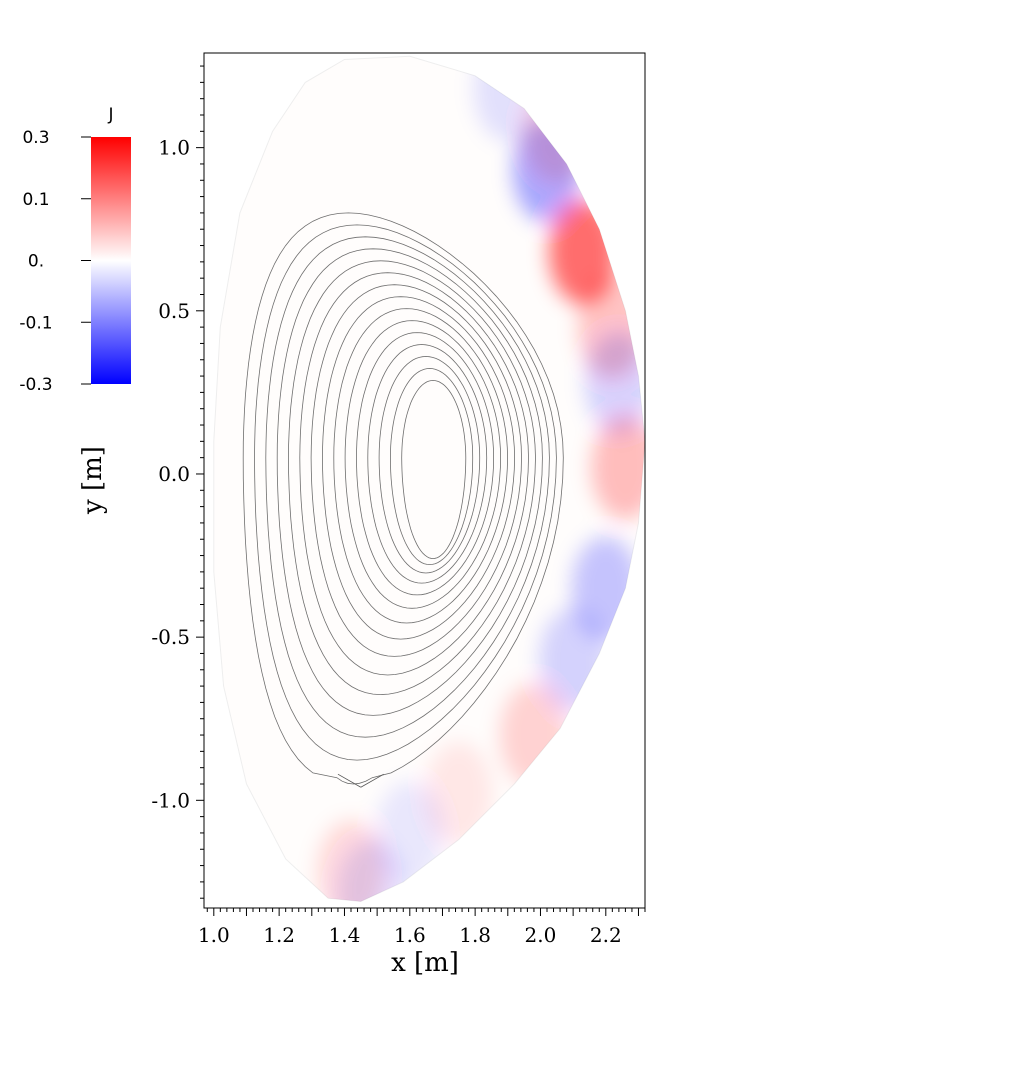  What do you see at coordinates (425, 963) in the screenshot?
I see `x-axis-label: x [m]` at bounding box center [425, 963].